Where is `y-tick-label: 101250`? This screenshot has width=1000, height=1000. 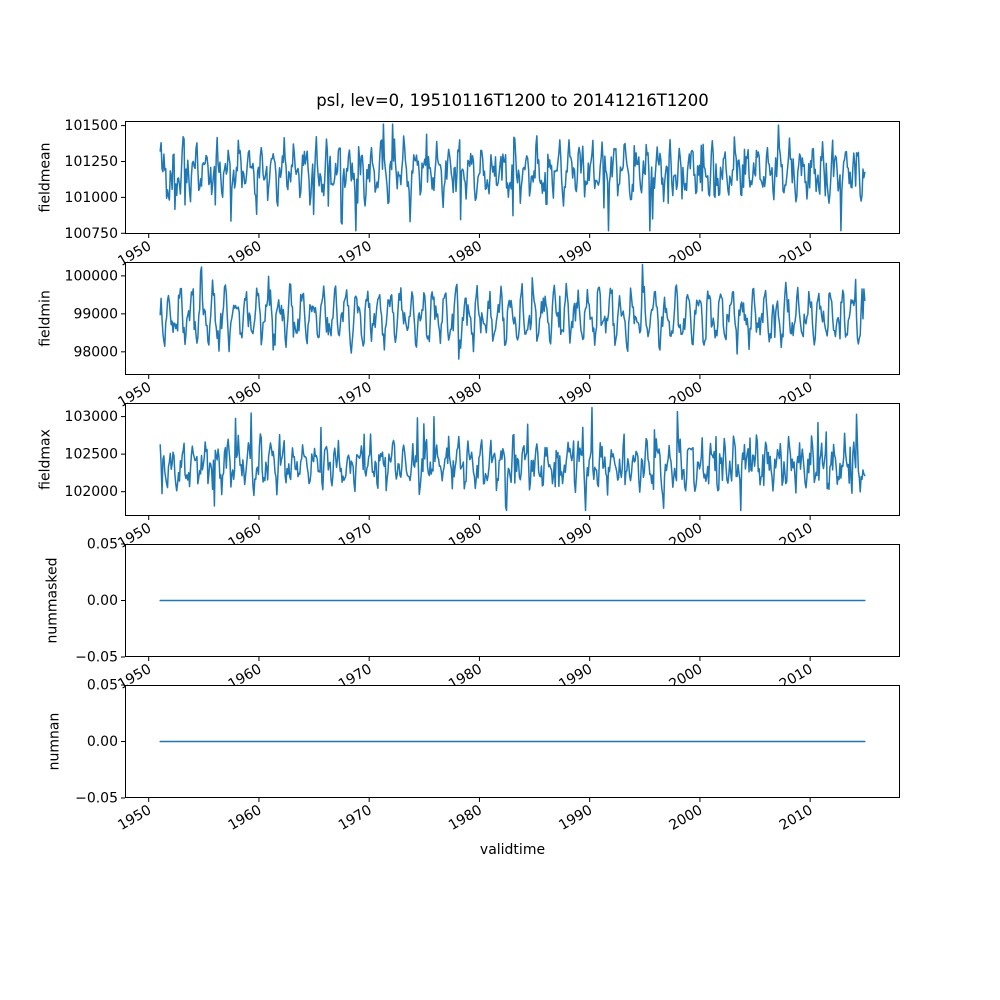 y-tick-label: 101250 is located at coordinates (91, 162).